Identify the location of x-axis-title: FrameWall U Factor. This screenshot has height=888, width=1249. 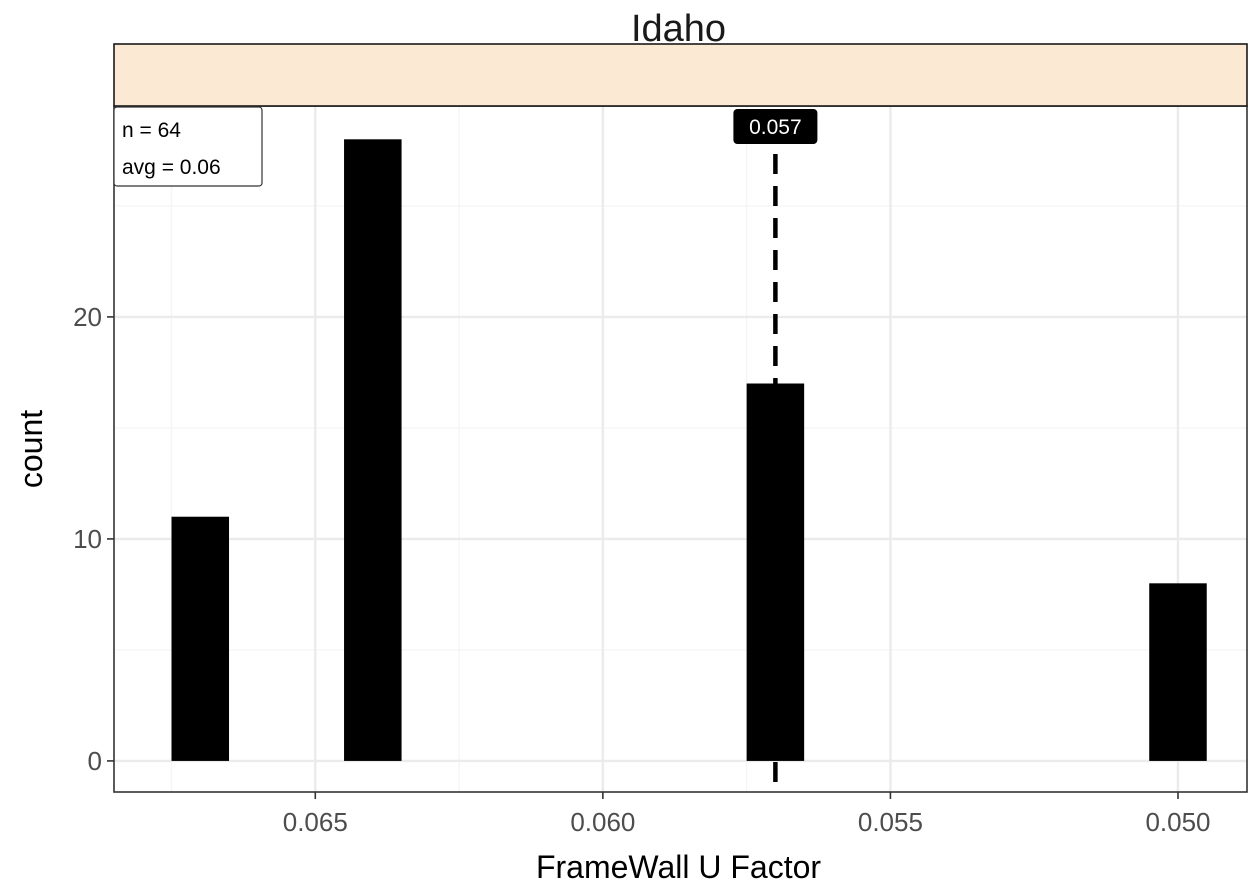
(678, 867).